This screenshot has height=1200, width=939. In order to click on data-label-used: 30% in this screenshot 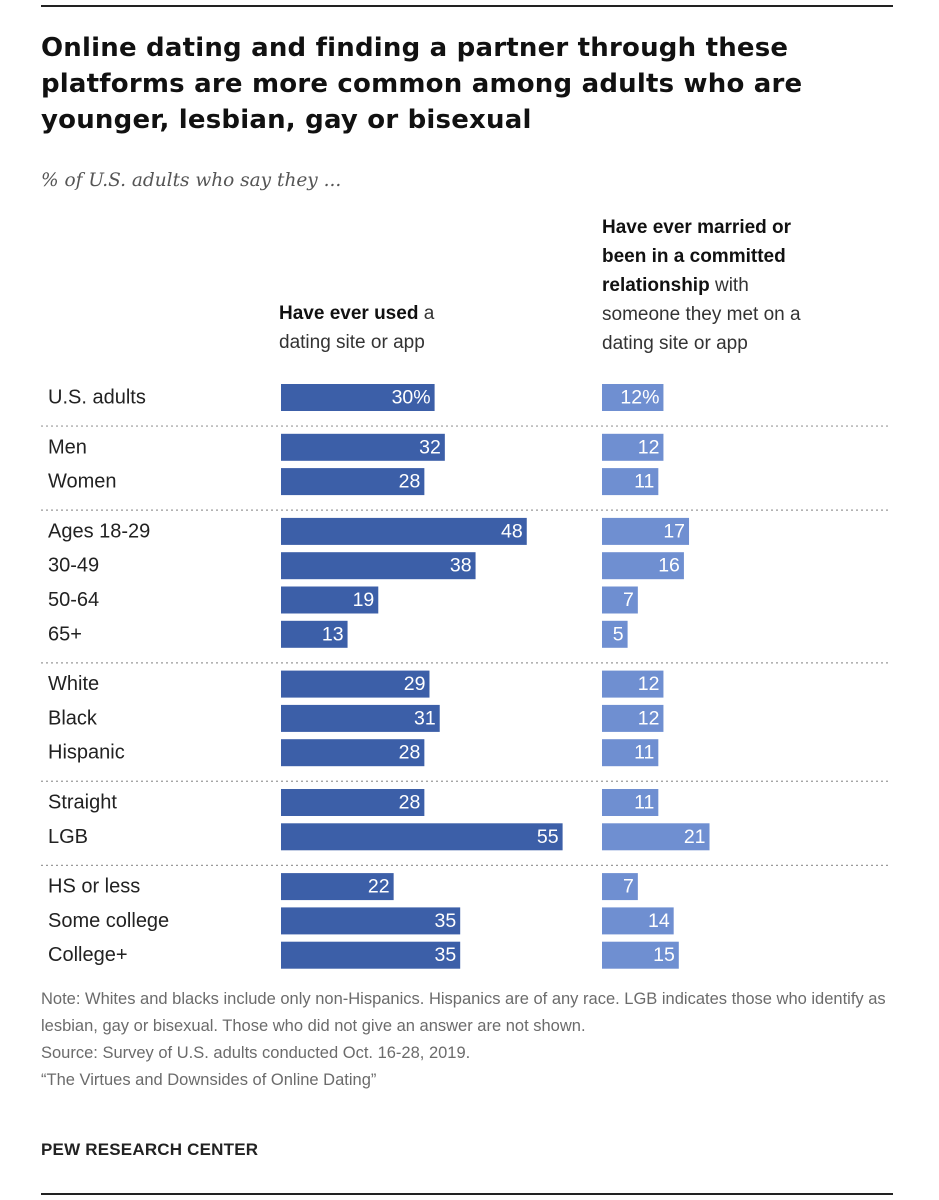, I will do `click(411, 398)`.